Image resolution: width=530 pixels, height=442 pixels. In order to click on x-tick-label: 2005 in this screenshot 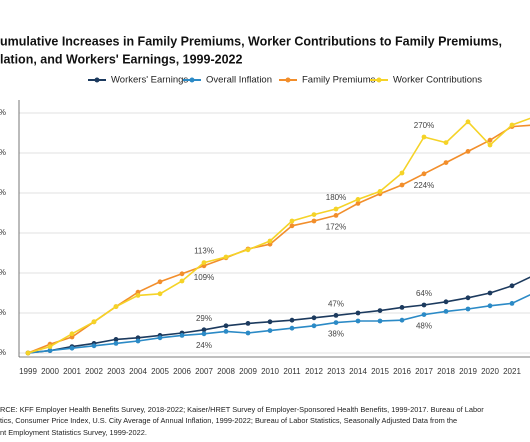, I will do `click(160, 371)`.